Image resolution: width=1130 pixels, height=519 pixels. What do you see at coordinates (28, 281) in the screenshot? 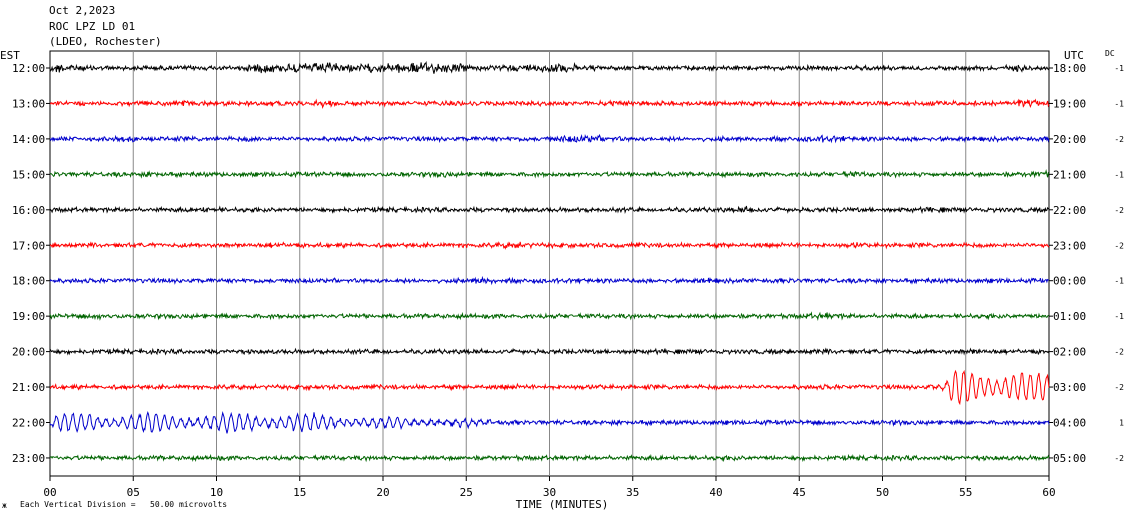
I see `est-hour-label: 18:00` at bounding box center [28, 281].